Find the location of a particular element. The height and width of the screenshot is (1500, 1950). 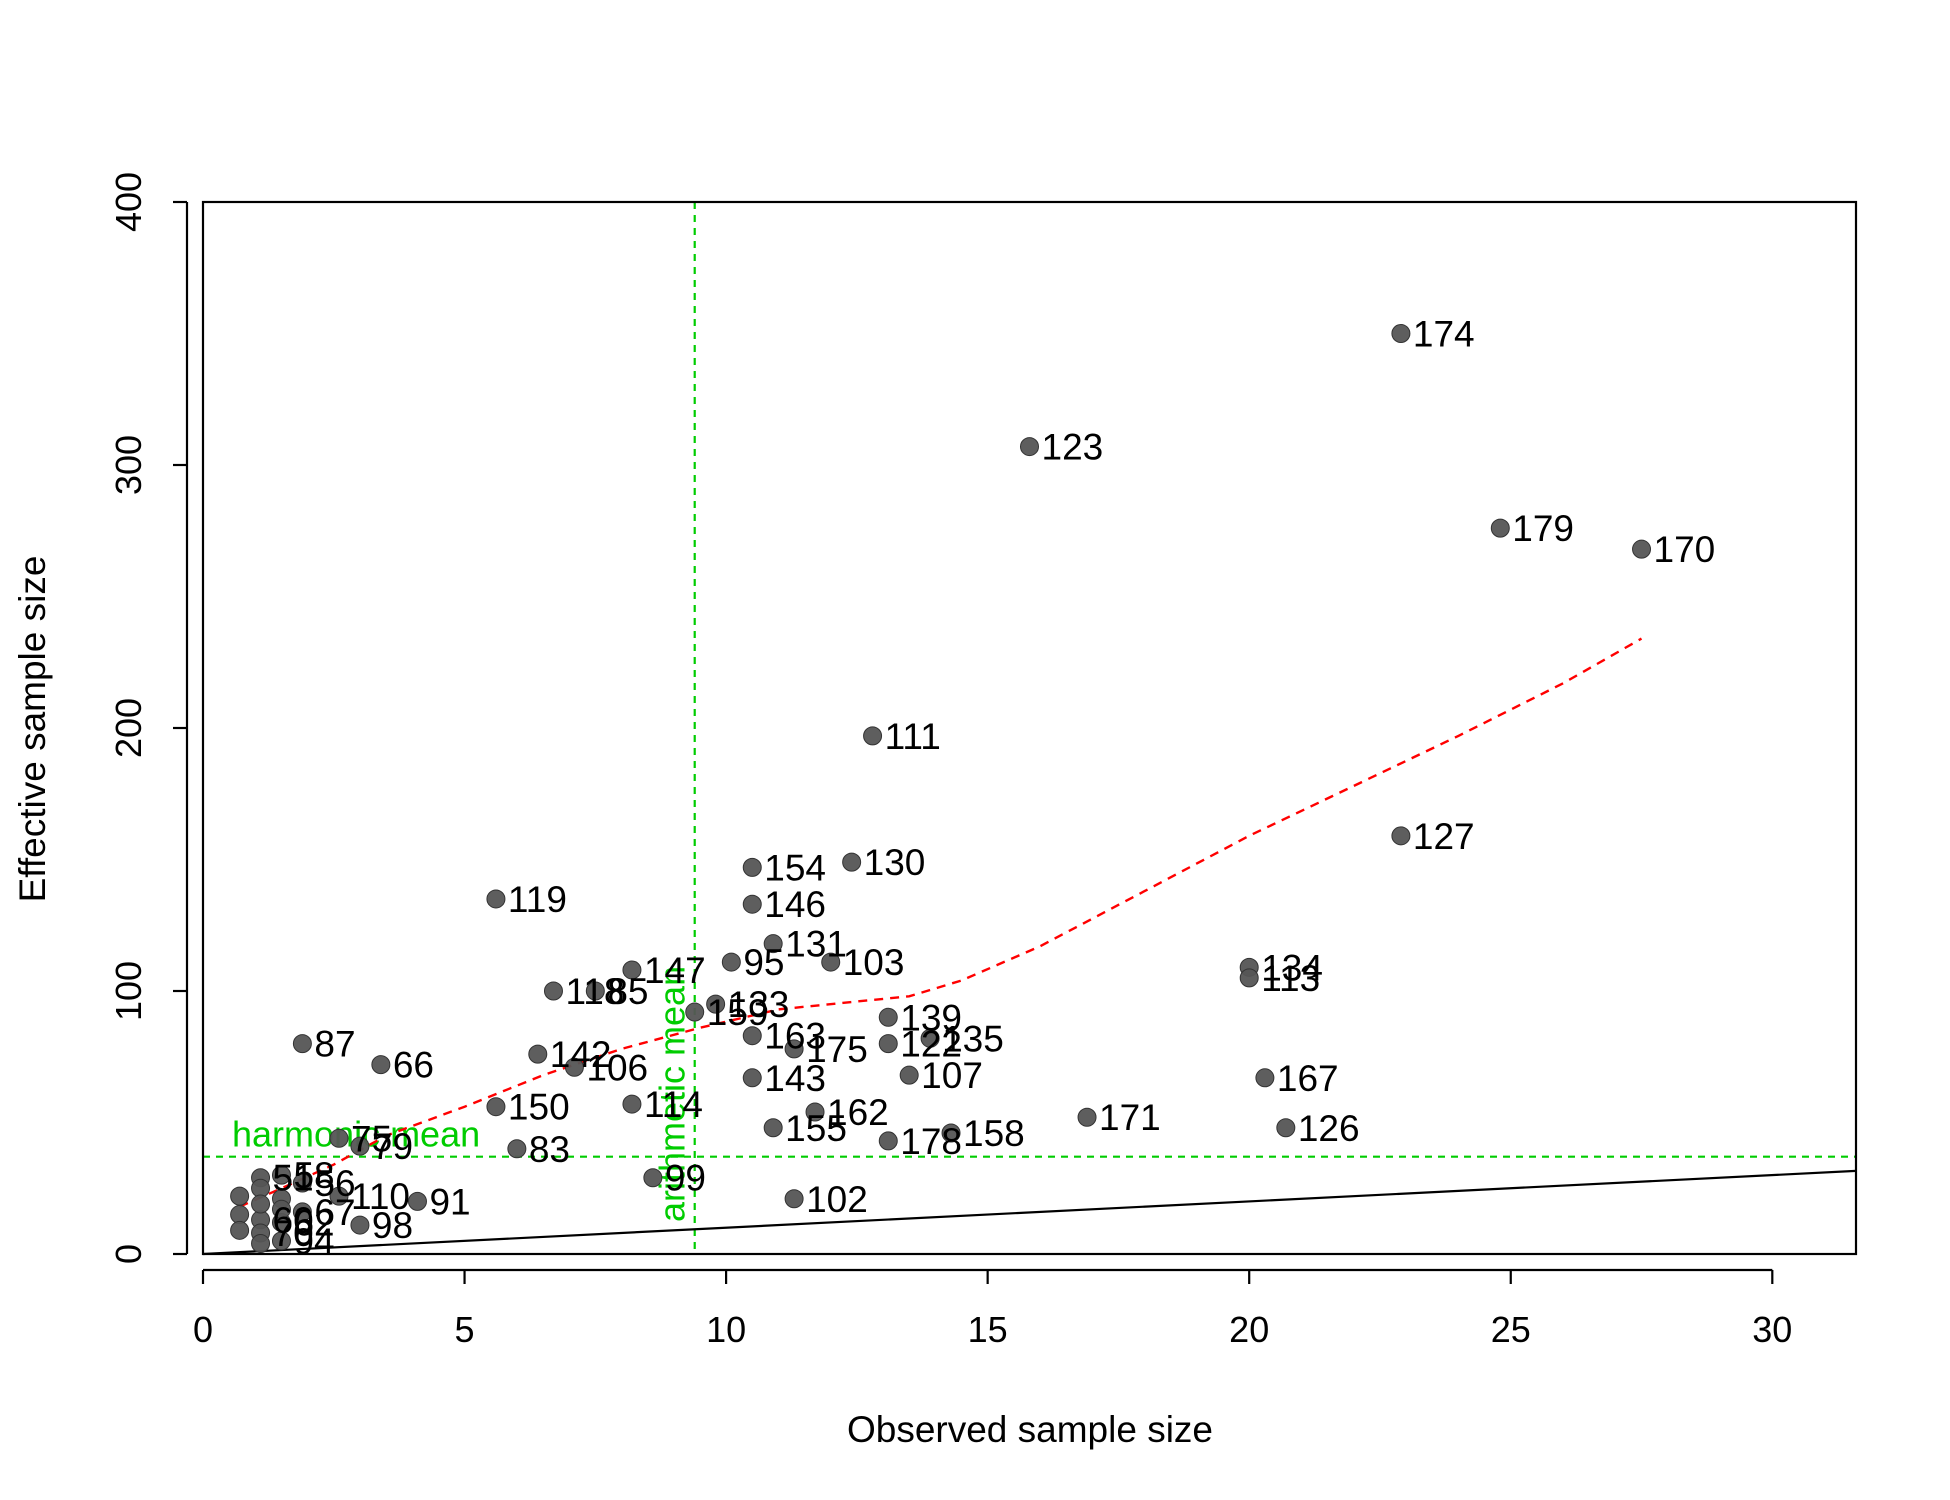

point-label: 171 is located at coordinates (1130, 1117).